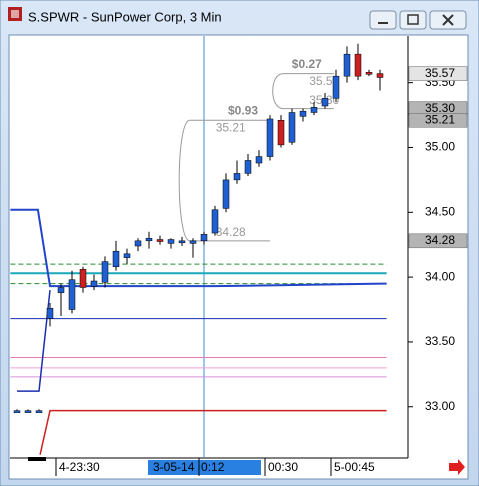 This screenshot has height=486, width=479. I want to click on y-tick-label: 34.00, so click(440, 276).